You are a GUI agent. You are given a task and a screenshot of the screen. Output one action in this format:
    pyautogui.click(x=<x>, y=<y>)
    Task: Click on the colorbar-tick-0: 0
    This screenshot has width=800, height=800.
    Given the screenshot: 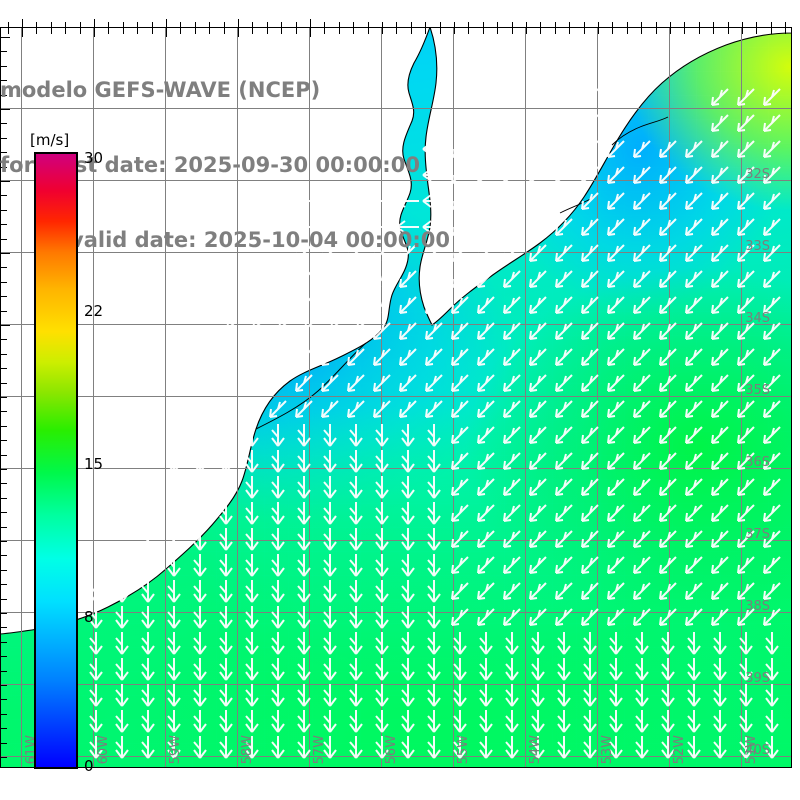 What is the action you would take?
    pyautogui.click(x=89, y=766)
    